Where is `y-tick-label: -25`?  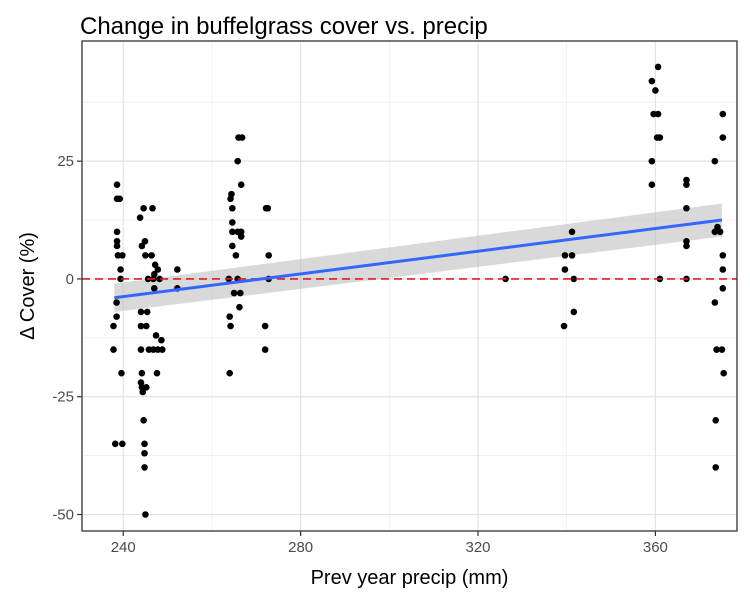 y-tick-label: -25 is located at coordinates (63, 397).